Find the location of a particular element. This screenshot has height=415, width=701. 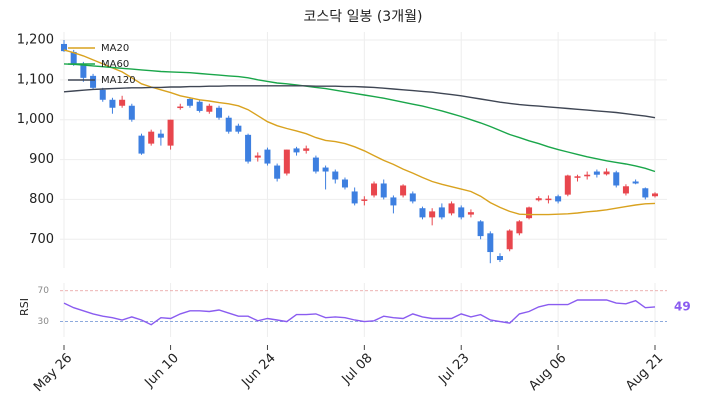

y-tick-label: 900 is located at coordinates (41, 159).